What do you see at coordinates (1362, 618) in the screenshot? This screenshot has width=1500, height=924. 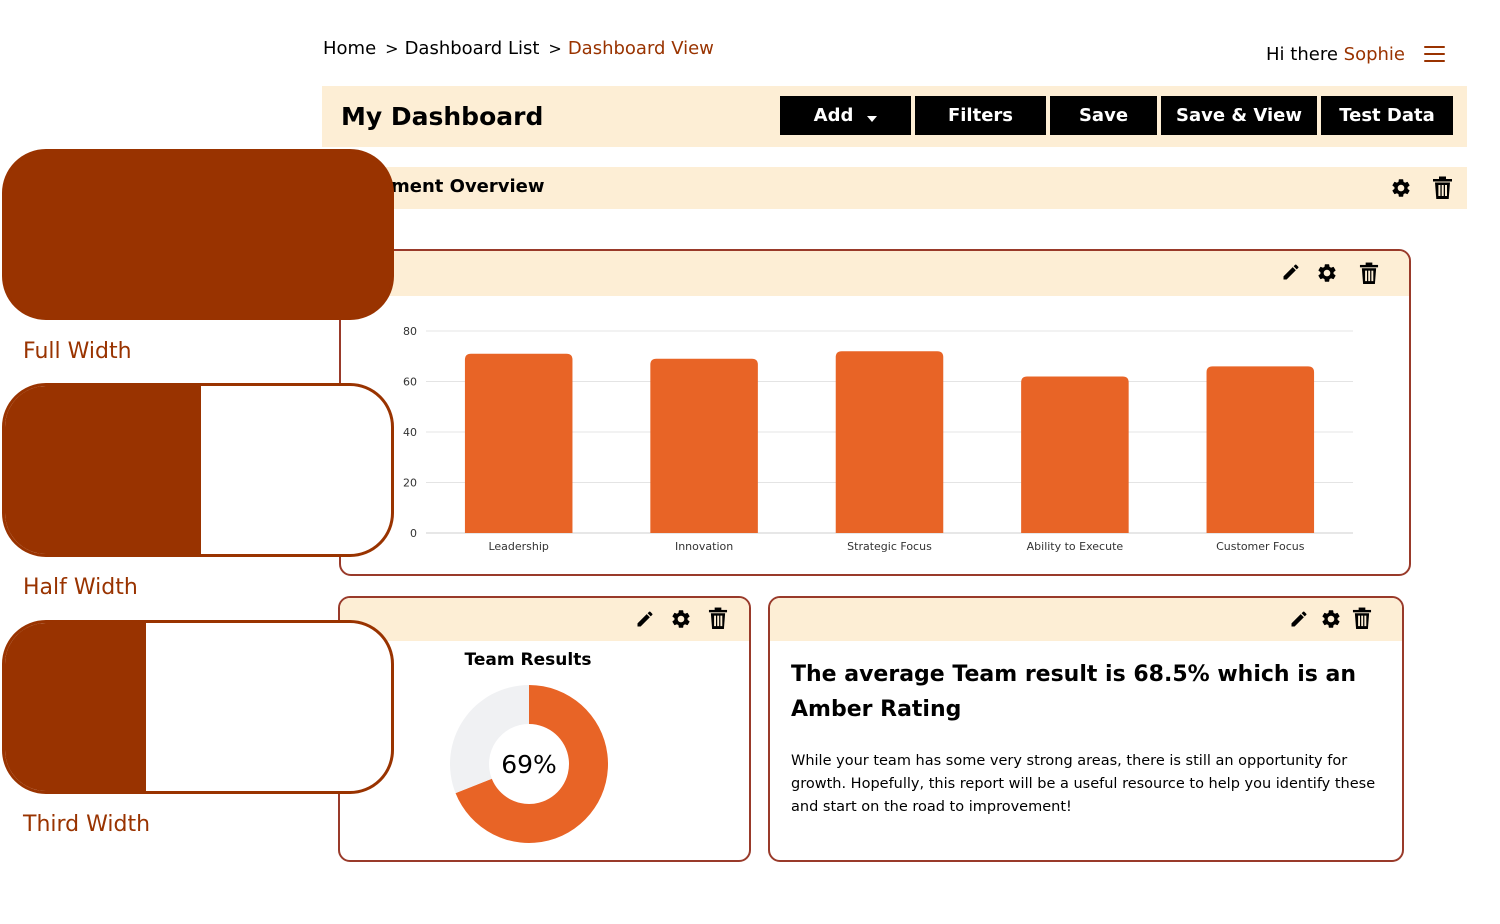 I see `text-trash-icon` at bounding box center [1362, 618].